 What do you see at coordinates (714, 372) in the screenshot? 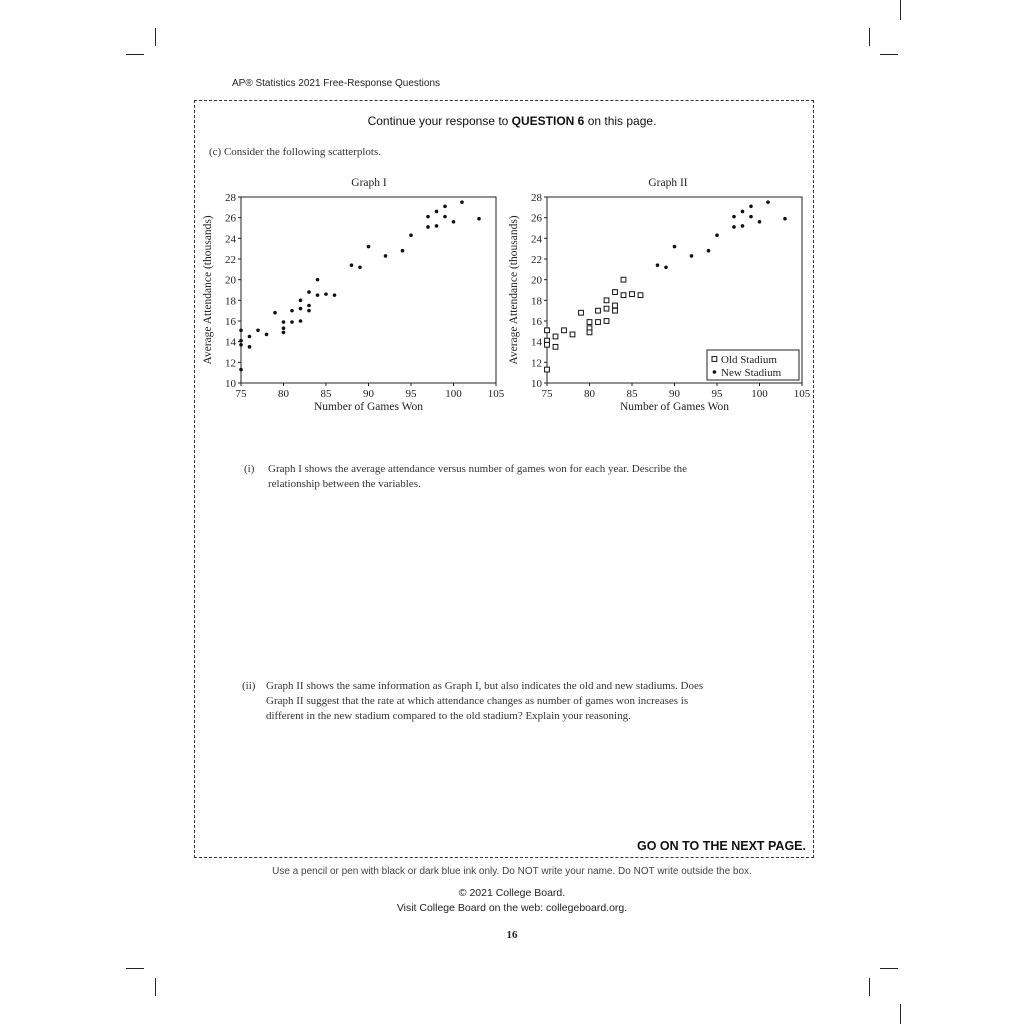
I see `legend-marker-dot` at bounding box center [714, 372].